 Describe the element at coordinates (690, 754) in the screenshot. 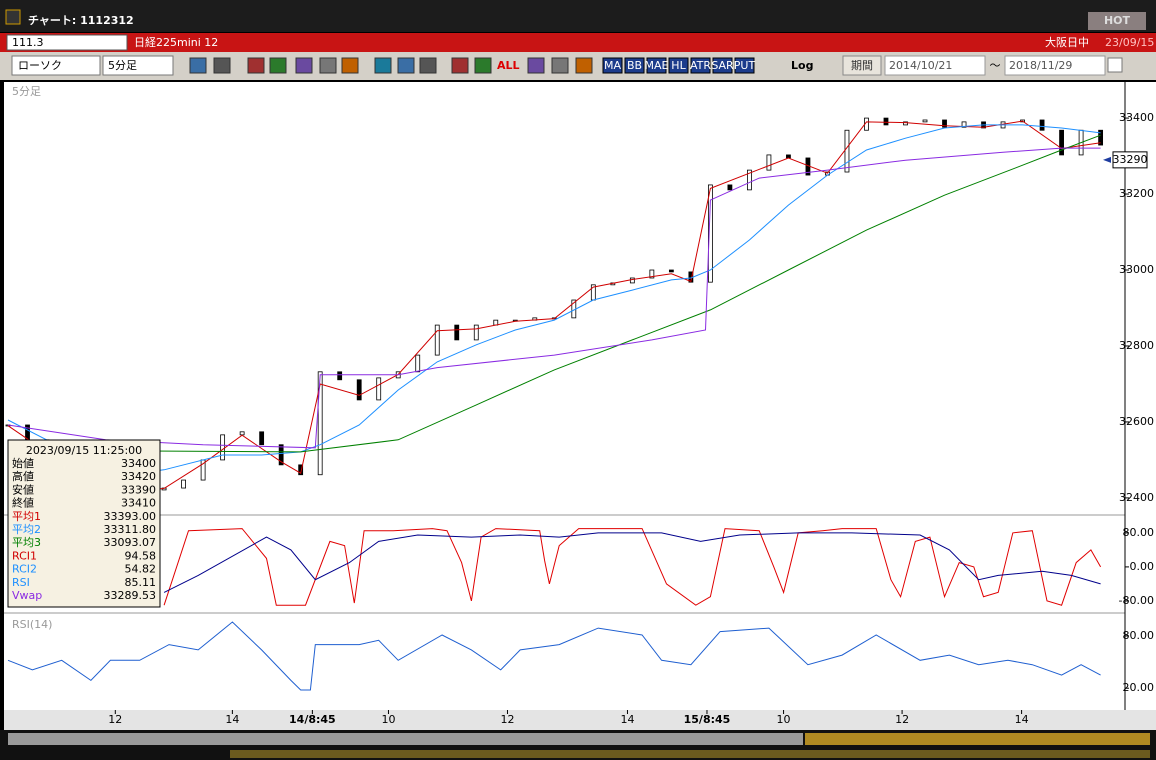

I see `scroll-range` at that location.